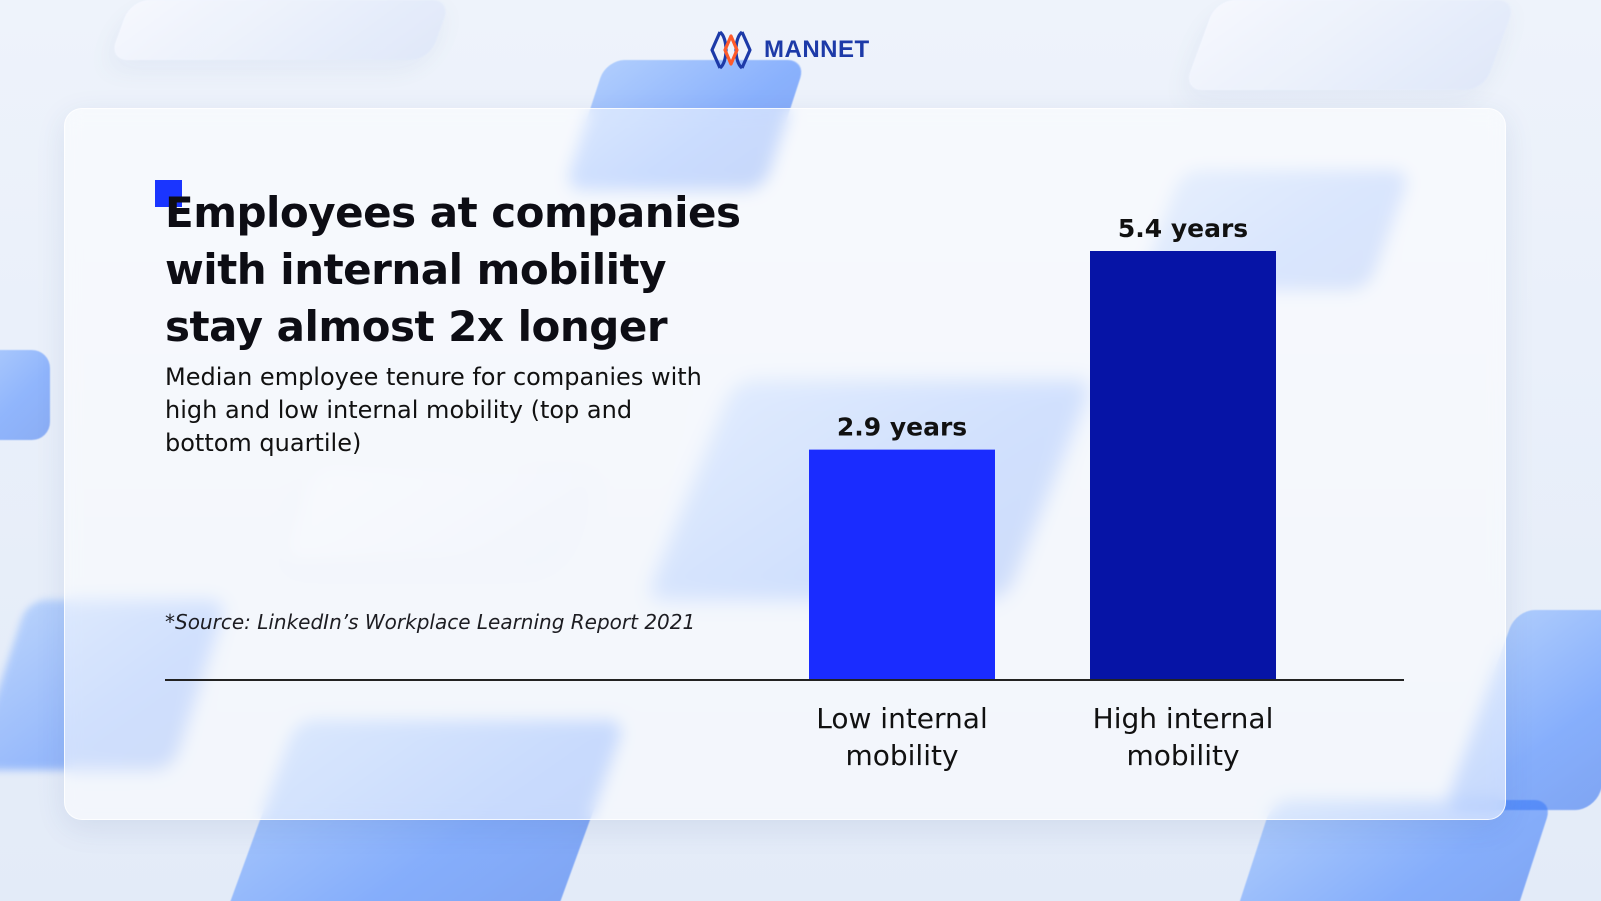 The height and width of the screenshot is (901, 1601). I want to click on title-line: Employees at companies, so click(453, 212).